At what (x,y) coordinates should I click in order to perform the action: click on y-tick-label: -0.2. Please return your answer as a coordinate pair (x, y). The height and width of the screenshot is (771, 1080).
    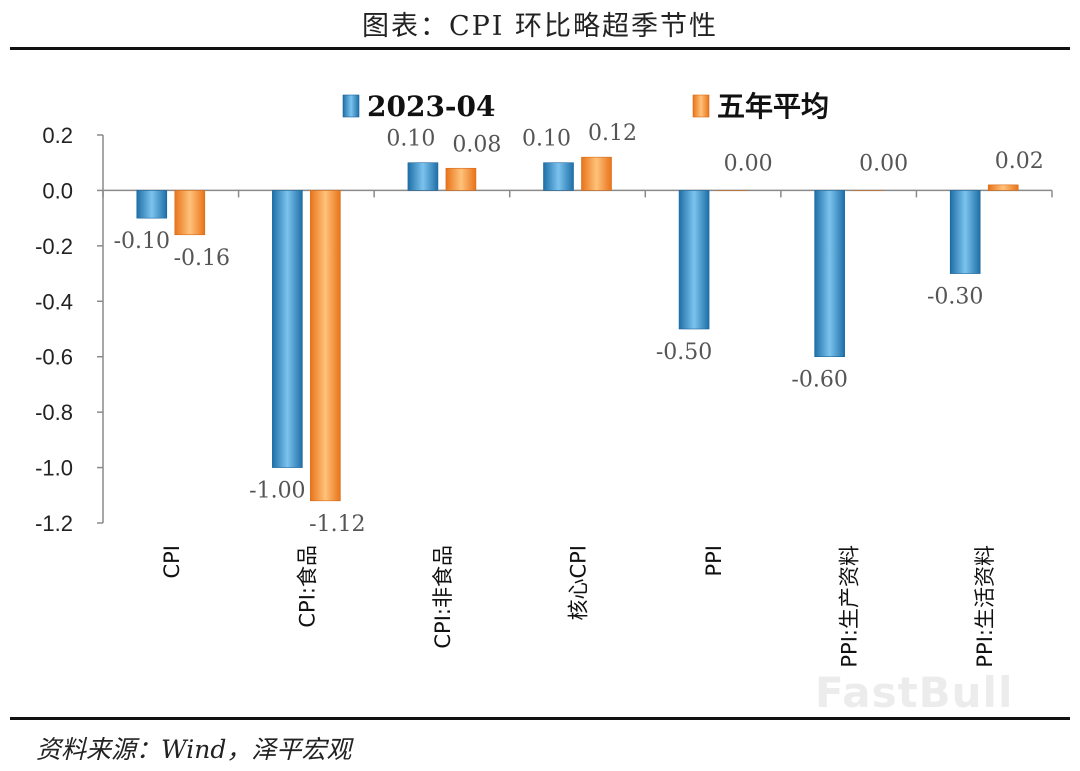
    Looking at the image, I should click on (54, 246).